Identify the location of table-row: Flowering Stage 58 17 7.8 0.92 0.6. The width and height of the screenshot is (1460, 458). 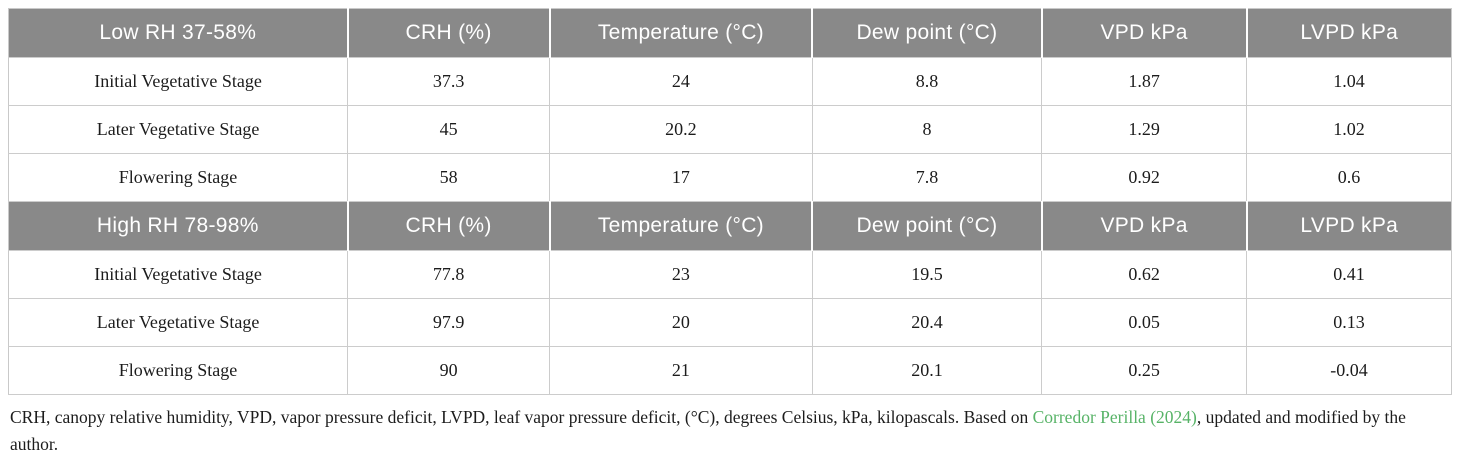
(730, 177).